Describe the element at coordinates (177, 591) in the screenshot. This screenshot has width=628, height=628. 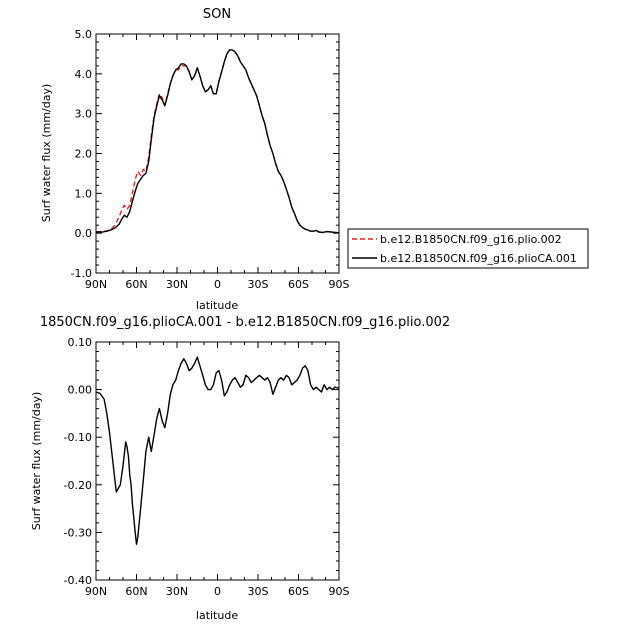
I see `bottom-xtick-label: 30N` at that location.